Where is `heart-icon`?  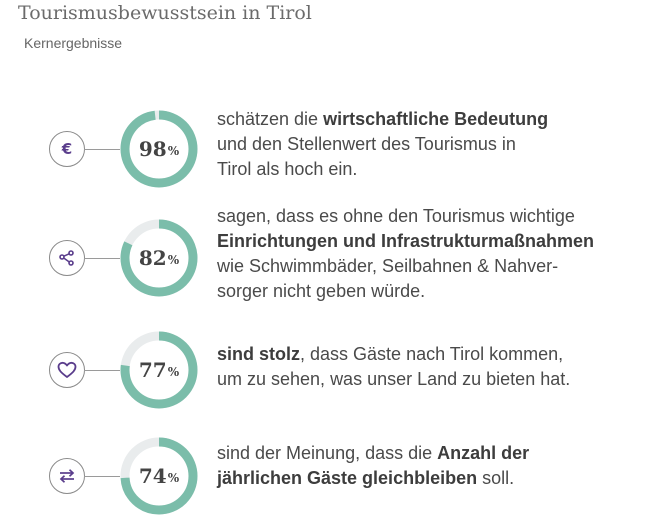
heart-icon is located at coordinates (67, 370).